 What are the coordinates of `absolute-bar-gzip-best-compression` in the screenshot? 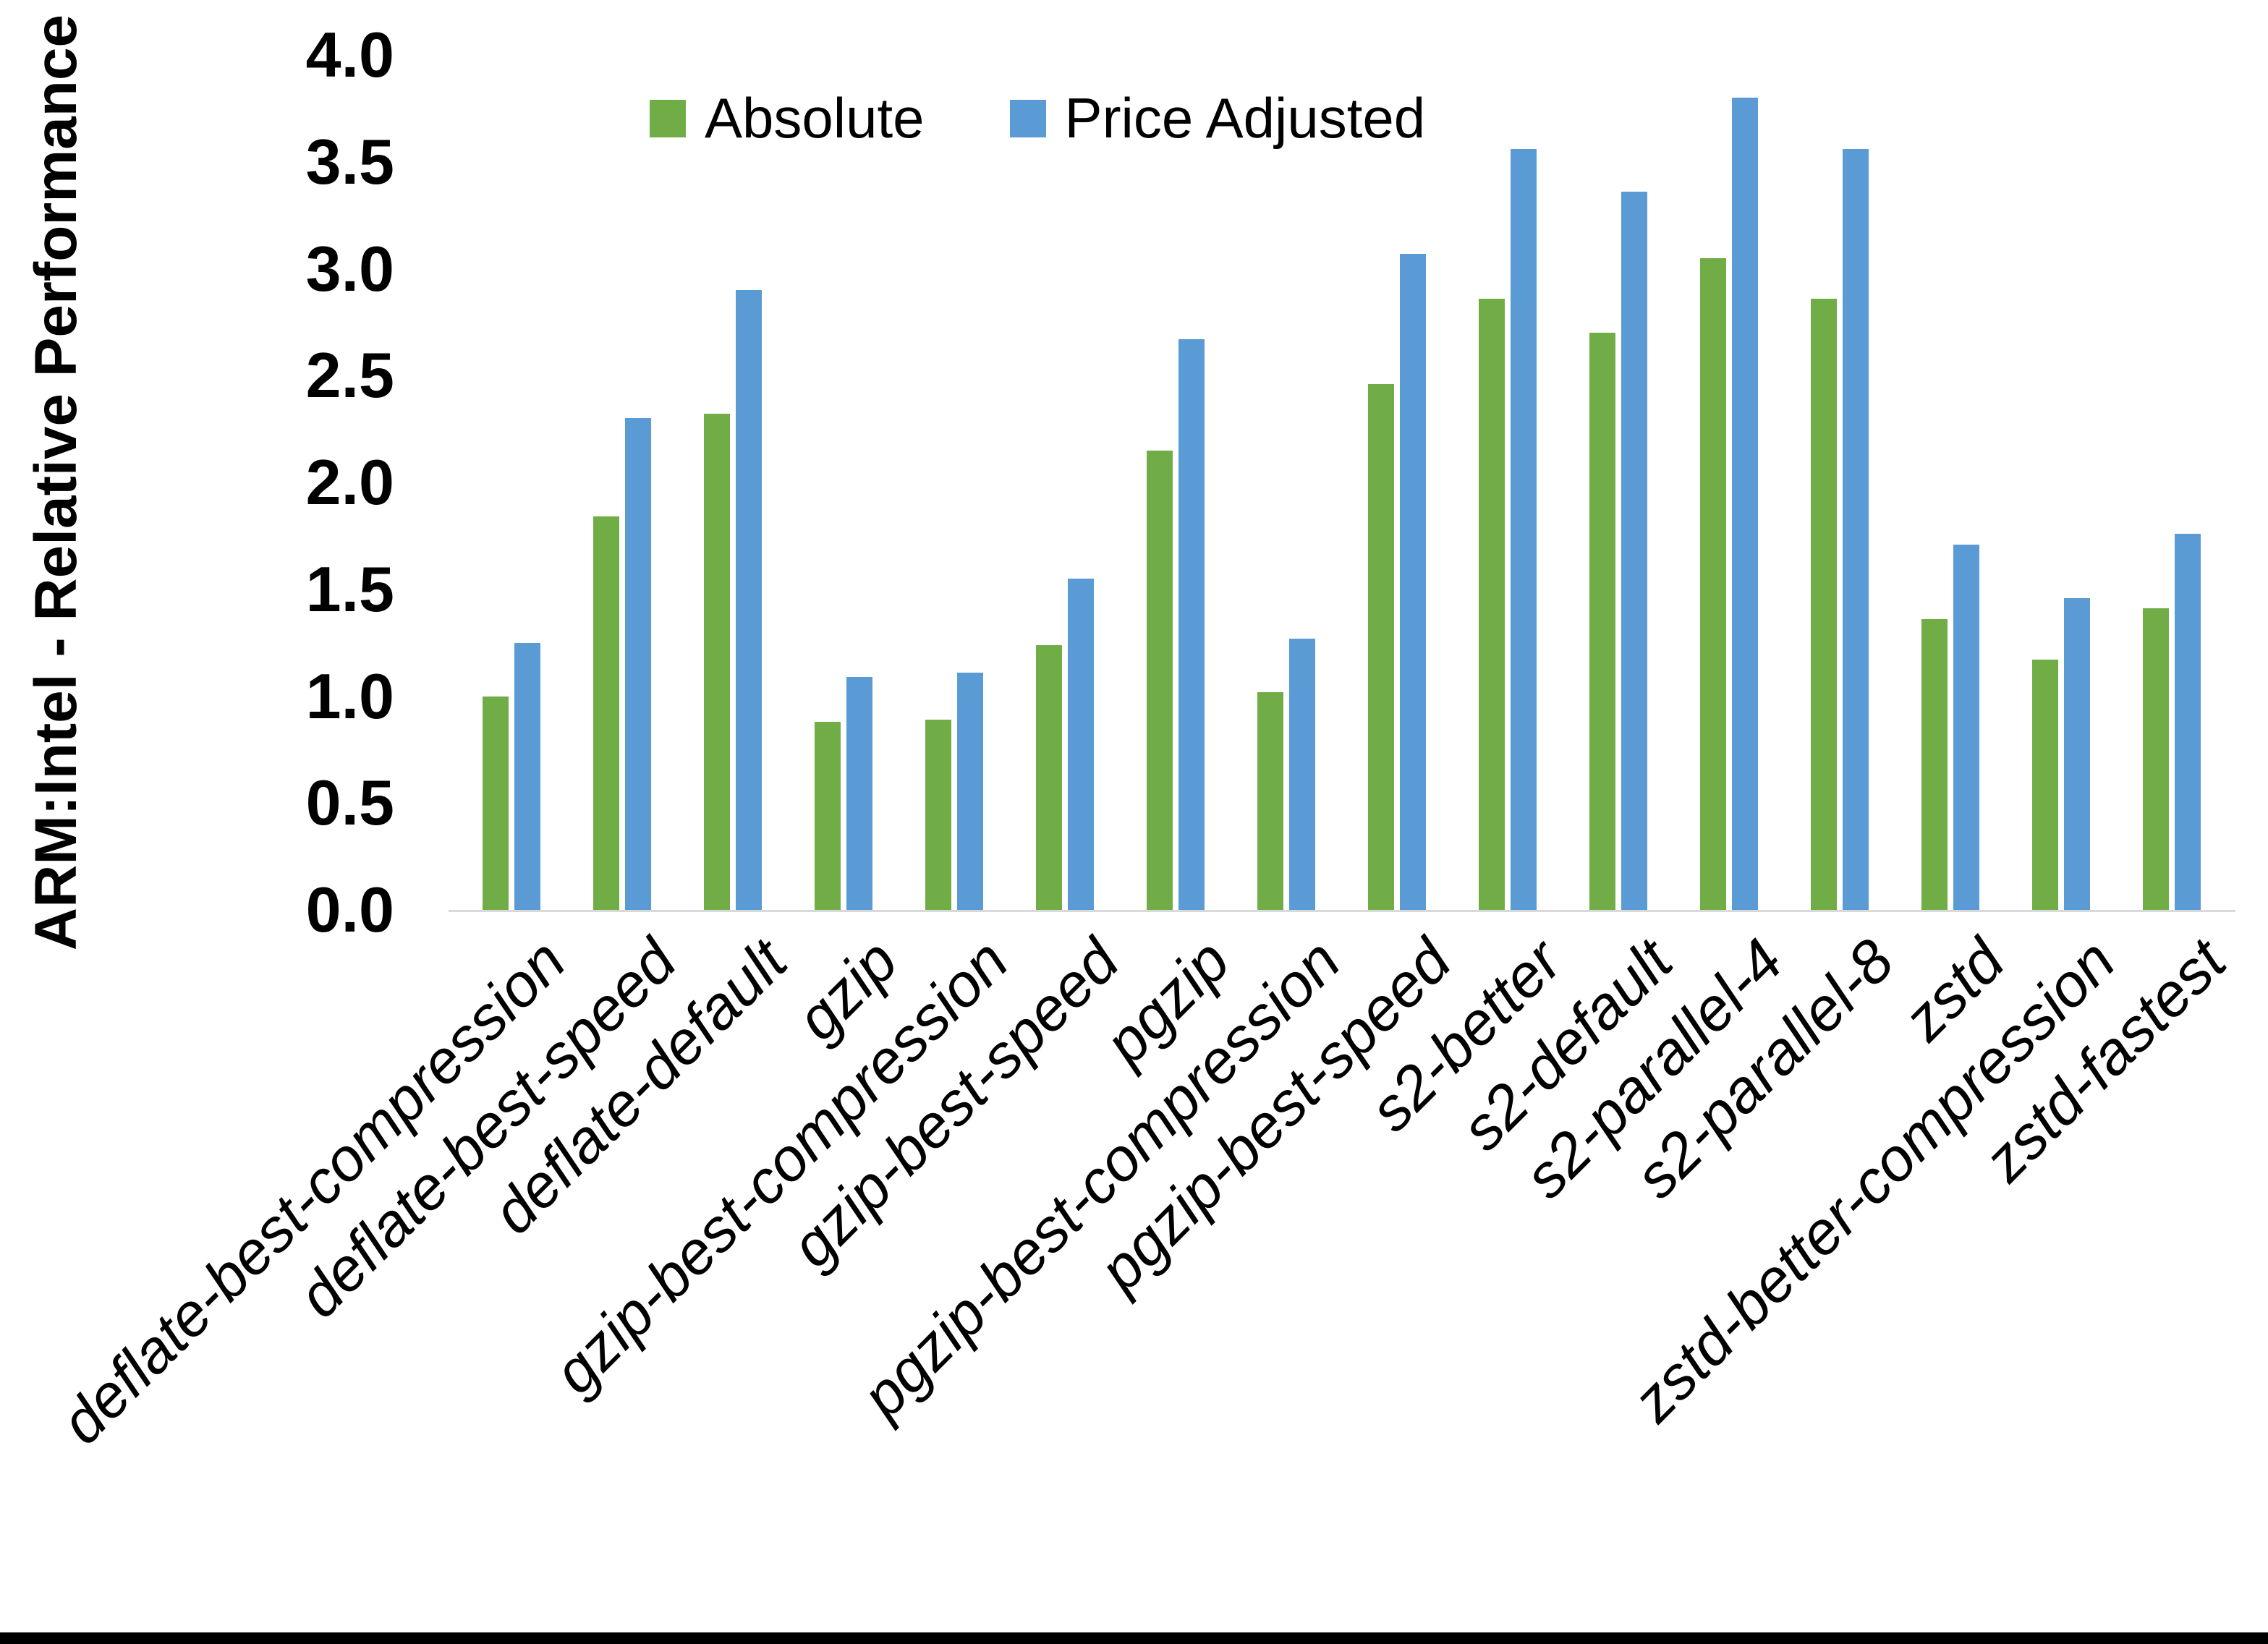 It's located at (938, 815).